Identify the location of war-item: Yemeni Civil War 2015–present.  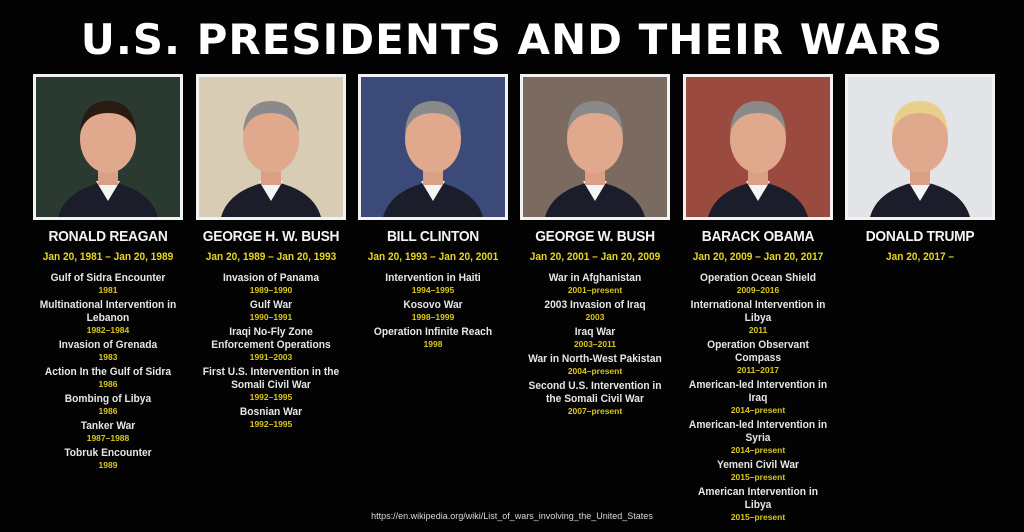
(758, 470).